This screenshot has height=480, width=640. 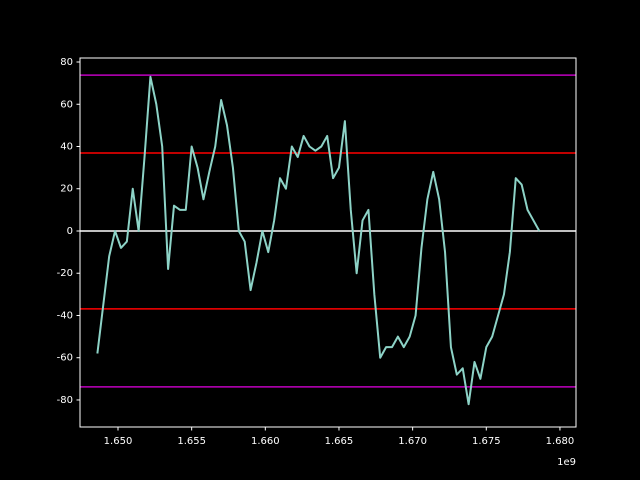 I want to click on y-tick-label: 0, so click(x=70, y=231).